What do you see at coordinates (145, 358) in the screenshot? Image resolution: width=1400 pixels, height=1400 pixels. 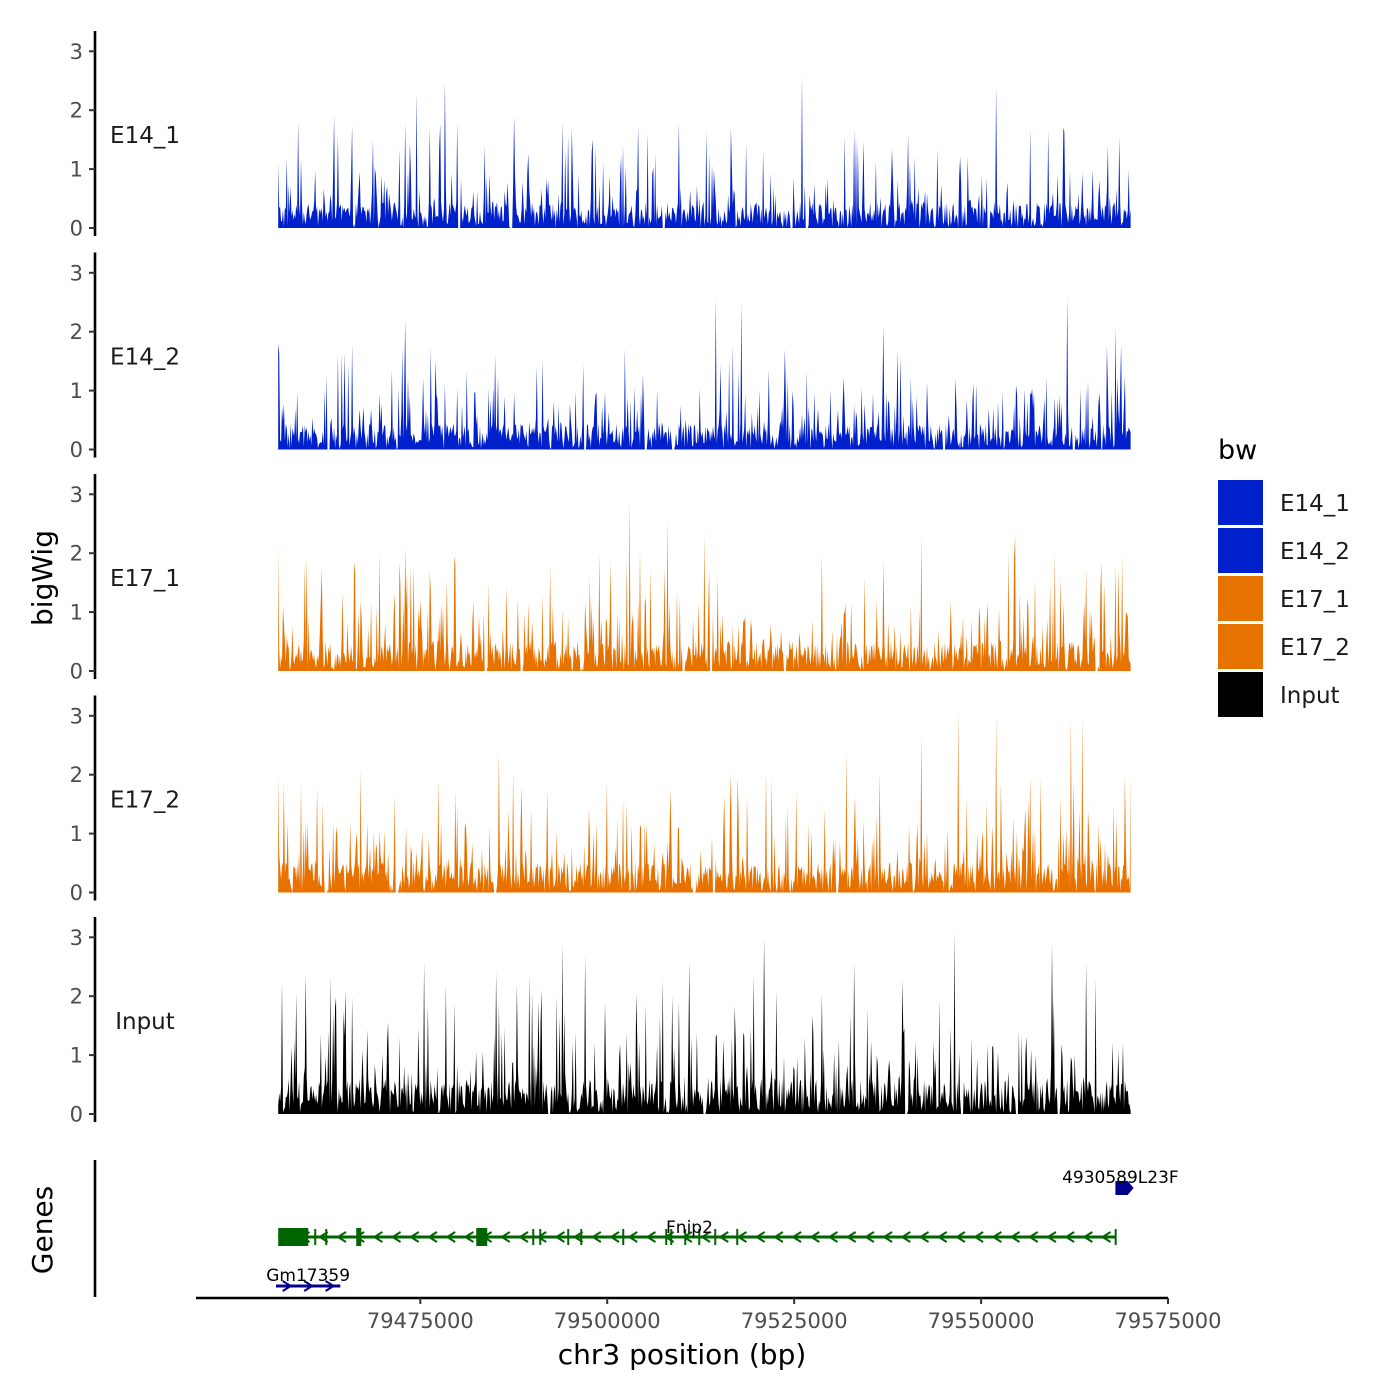 I see `track-label-E14_2: E14_2` at bounding box center [145, 358].